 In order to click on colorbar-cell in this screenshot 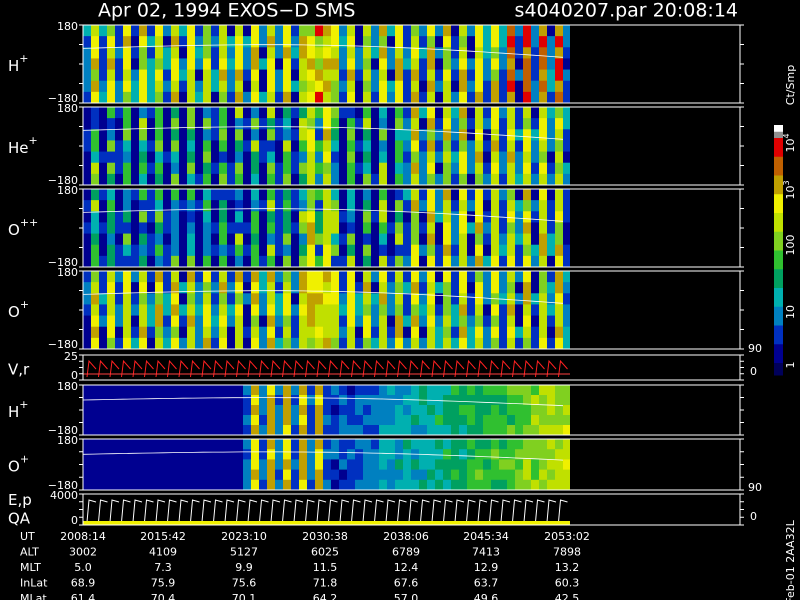, I will do `click(778, 166)`.